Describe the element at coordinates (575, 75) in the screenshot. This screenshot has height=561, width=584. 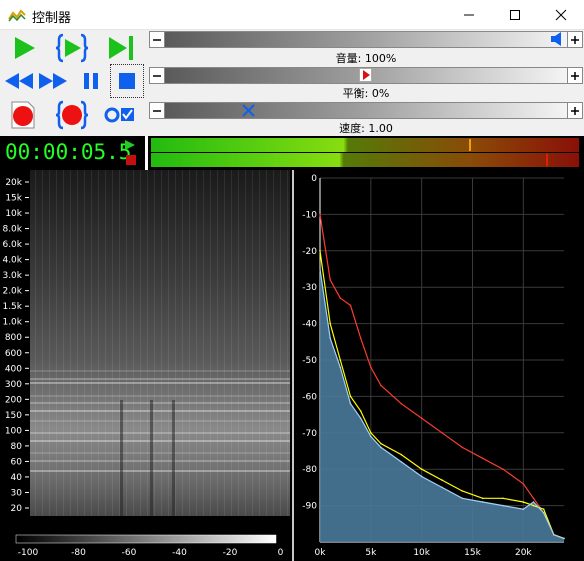
I see `balance-increase-button` at that location.